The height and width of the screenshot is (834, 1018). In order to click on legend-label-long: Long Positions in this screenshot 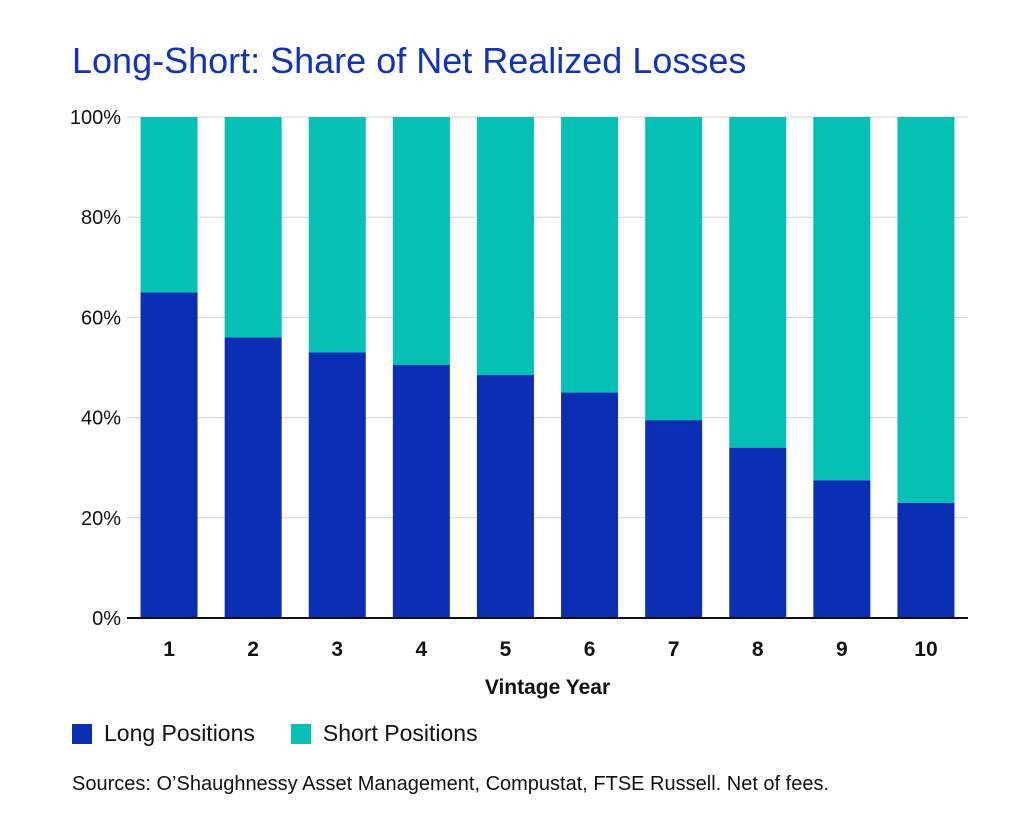, I will do `click(179, 733)`.